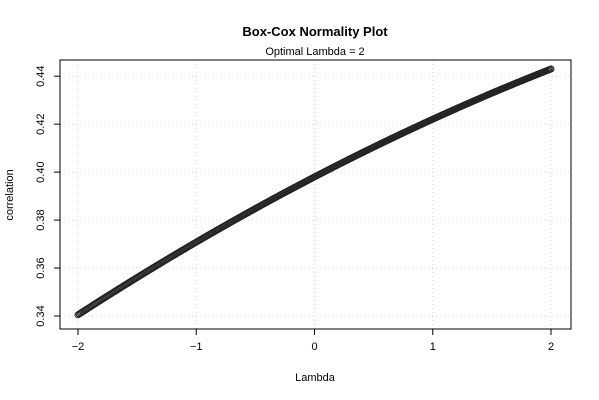 This screenshot has height=400, width=599. Describe the element at coordinates (41, 315) in the screenshot. I see `y-tick-label-0: 0.34` at that location.